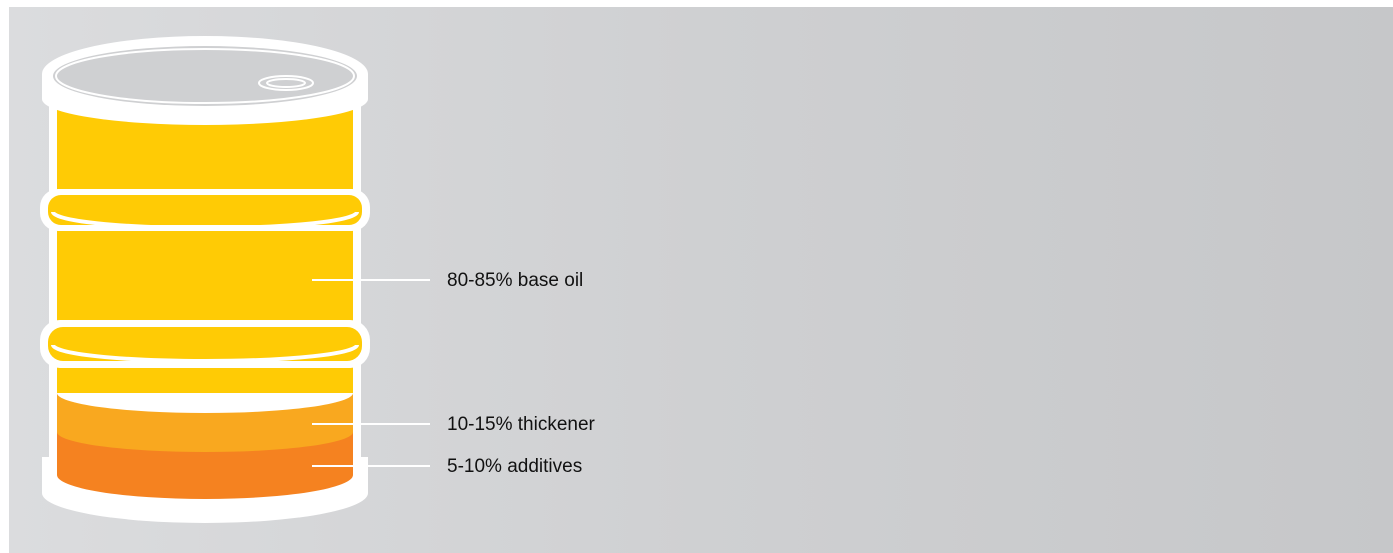  I want to click on drum-bung, so click(286, 83).